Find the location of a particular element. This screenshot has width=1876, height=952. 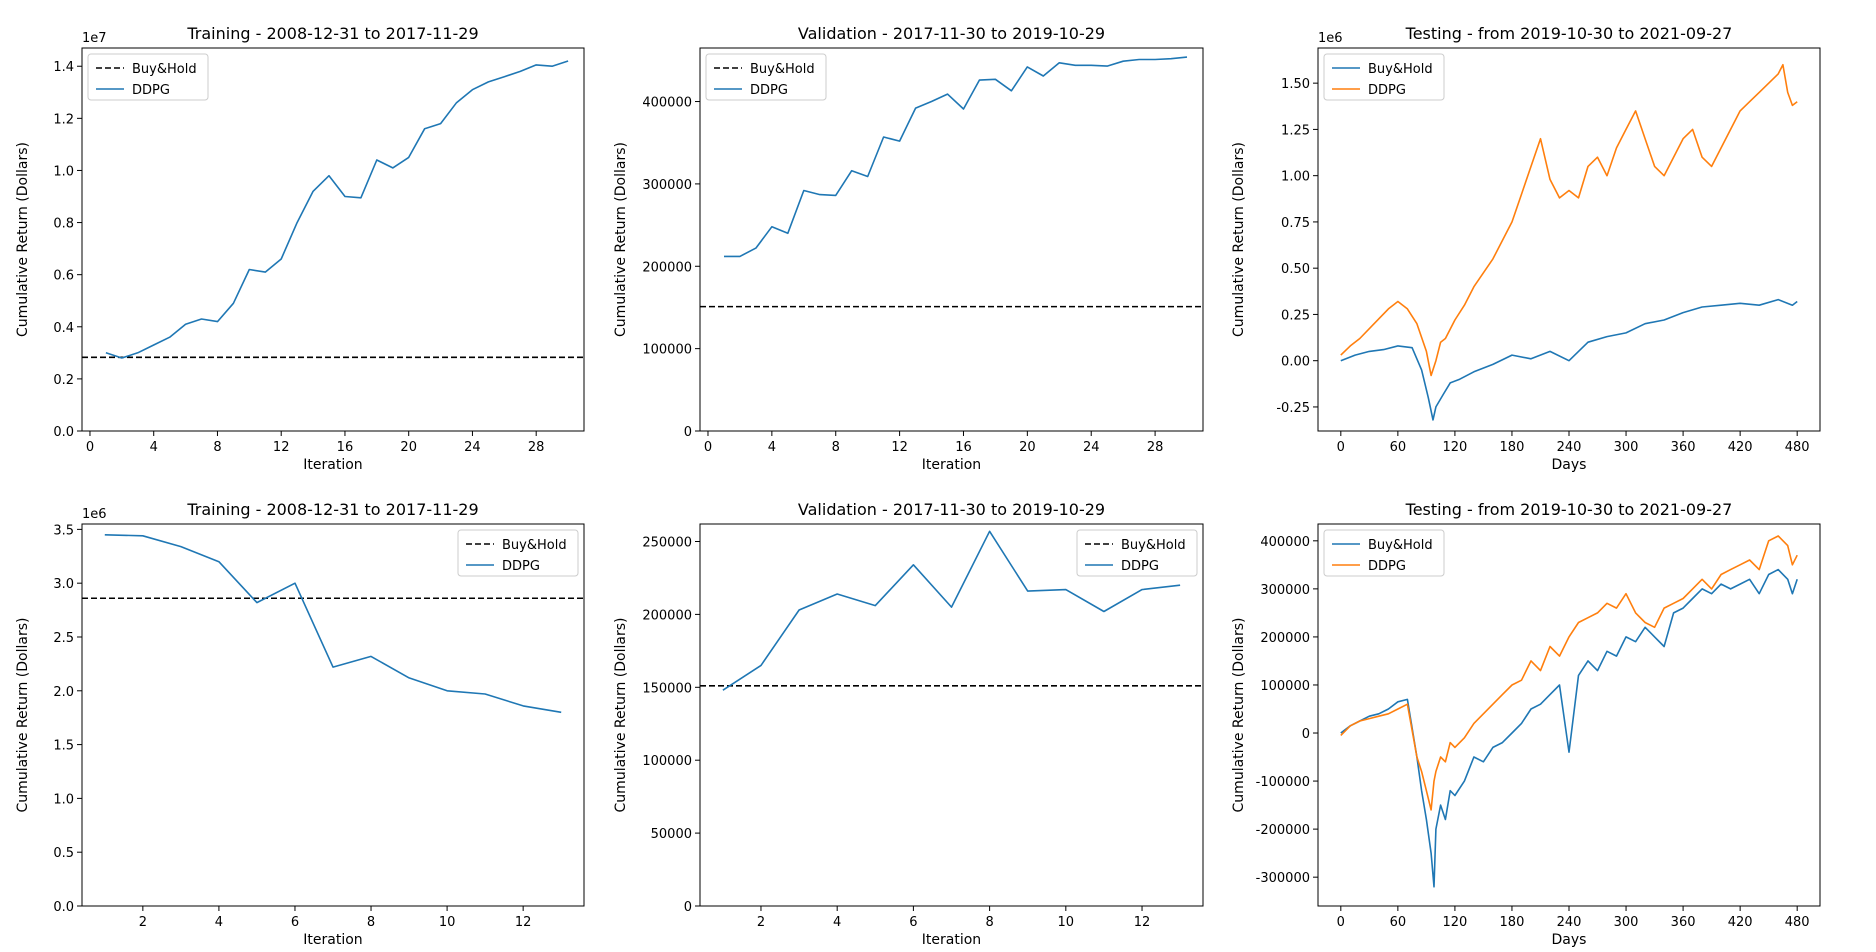

y-tick-label: 1.50 is located at coordinates (1295, 84).